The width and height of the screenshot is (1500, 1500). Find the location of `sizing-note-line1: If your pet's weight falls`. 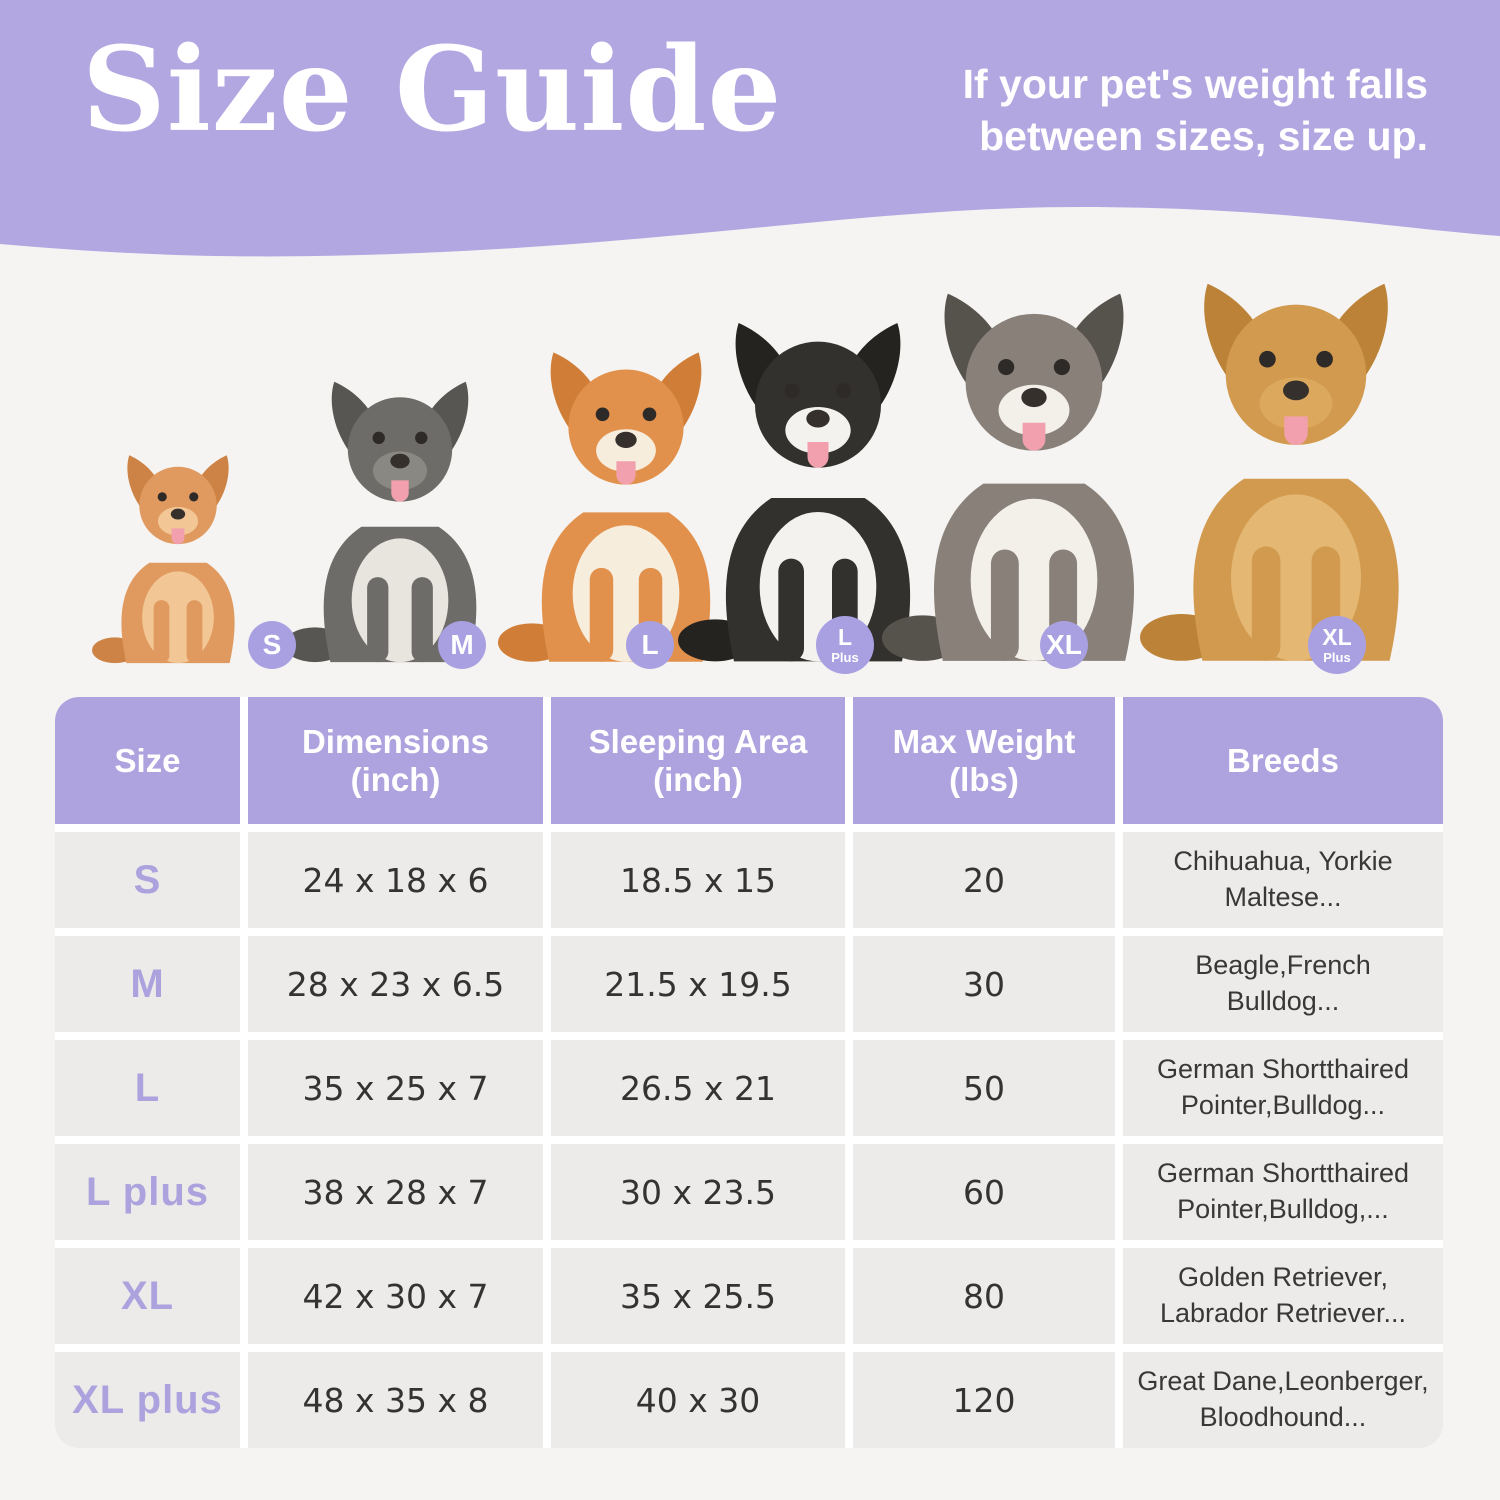

sizing-note-line1: If your pet's weight falls is located at coordinates (1195, 84).